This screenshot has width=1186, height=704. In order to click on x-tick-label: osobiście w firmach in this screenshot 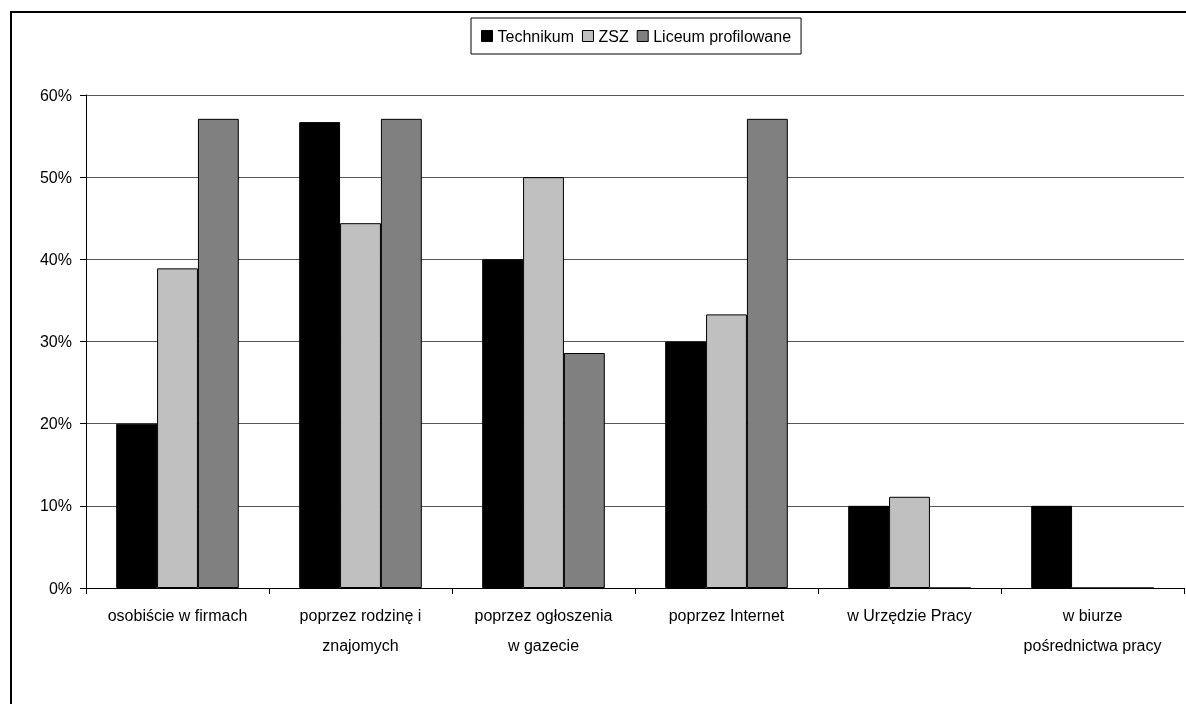, I will do `click(177, 615)`.